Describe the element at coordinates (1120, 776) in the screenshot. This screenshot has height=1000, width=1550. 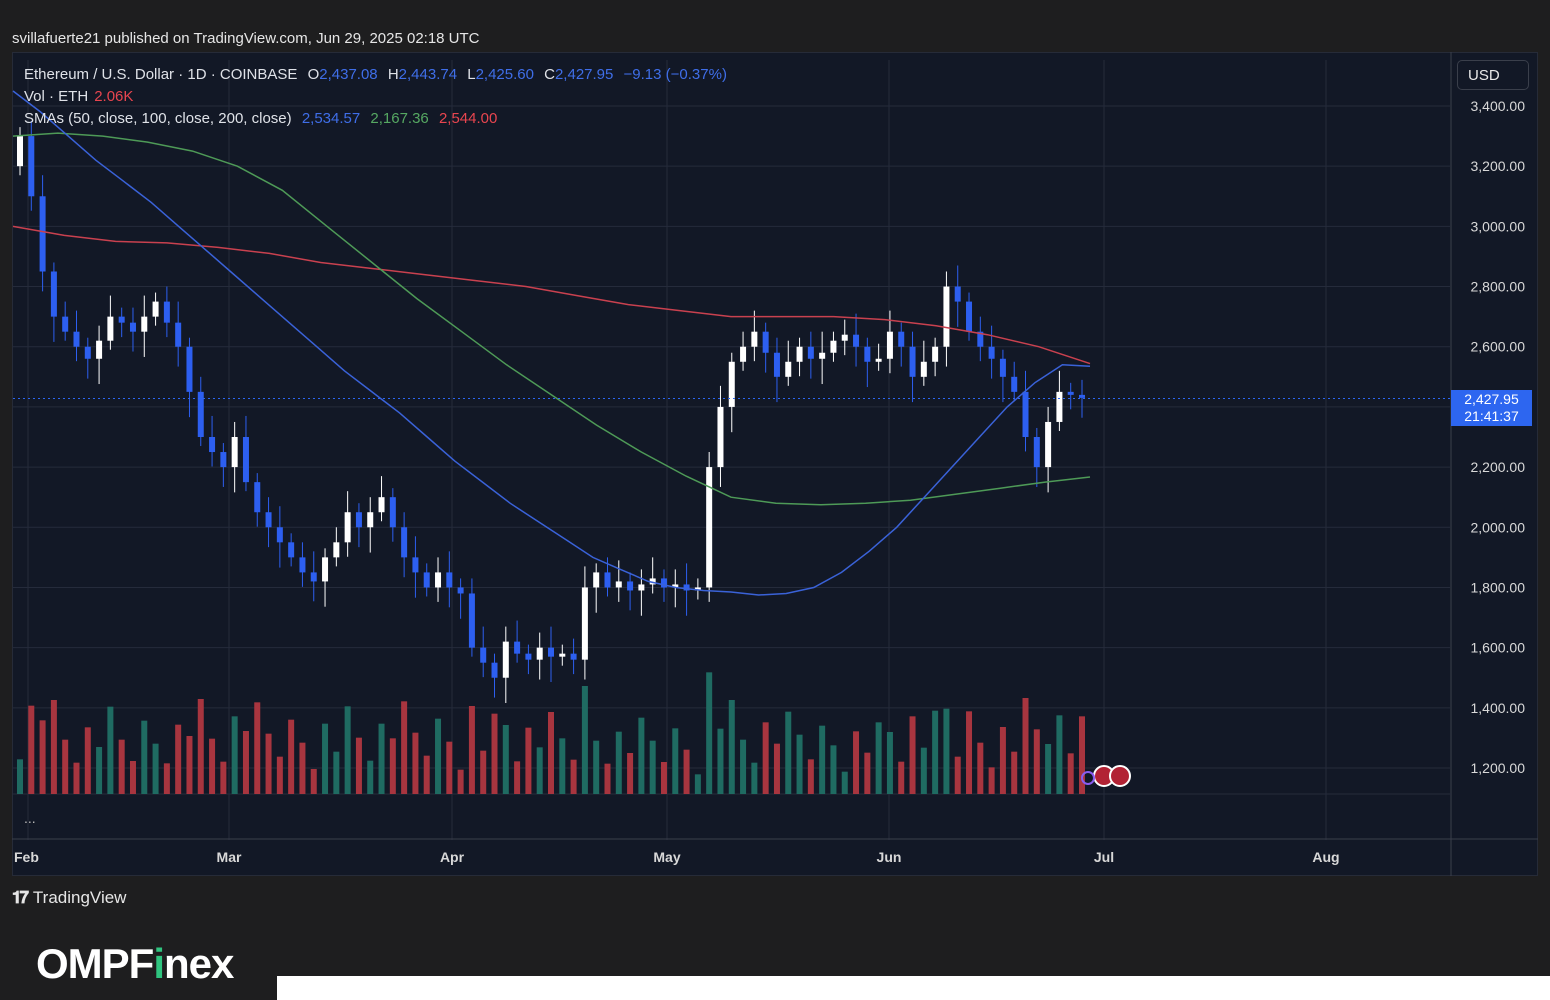
I see `us-event-icon` at that location.